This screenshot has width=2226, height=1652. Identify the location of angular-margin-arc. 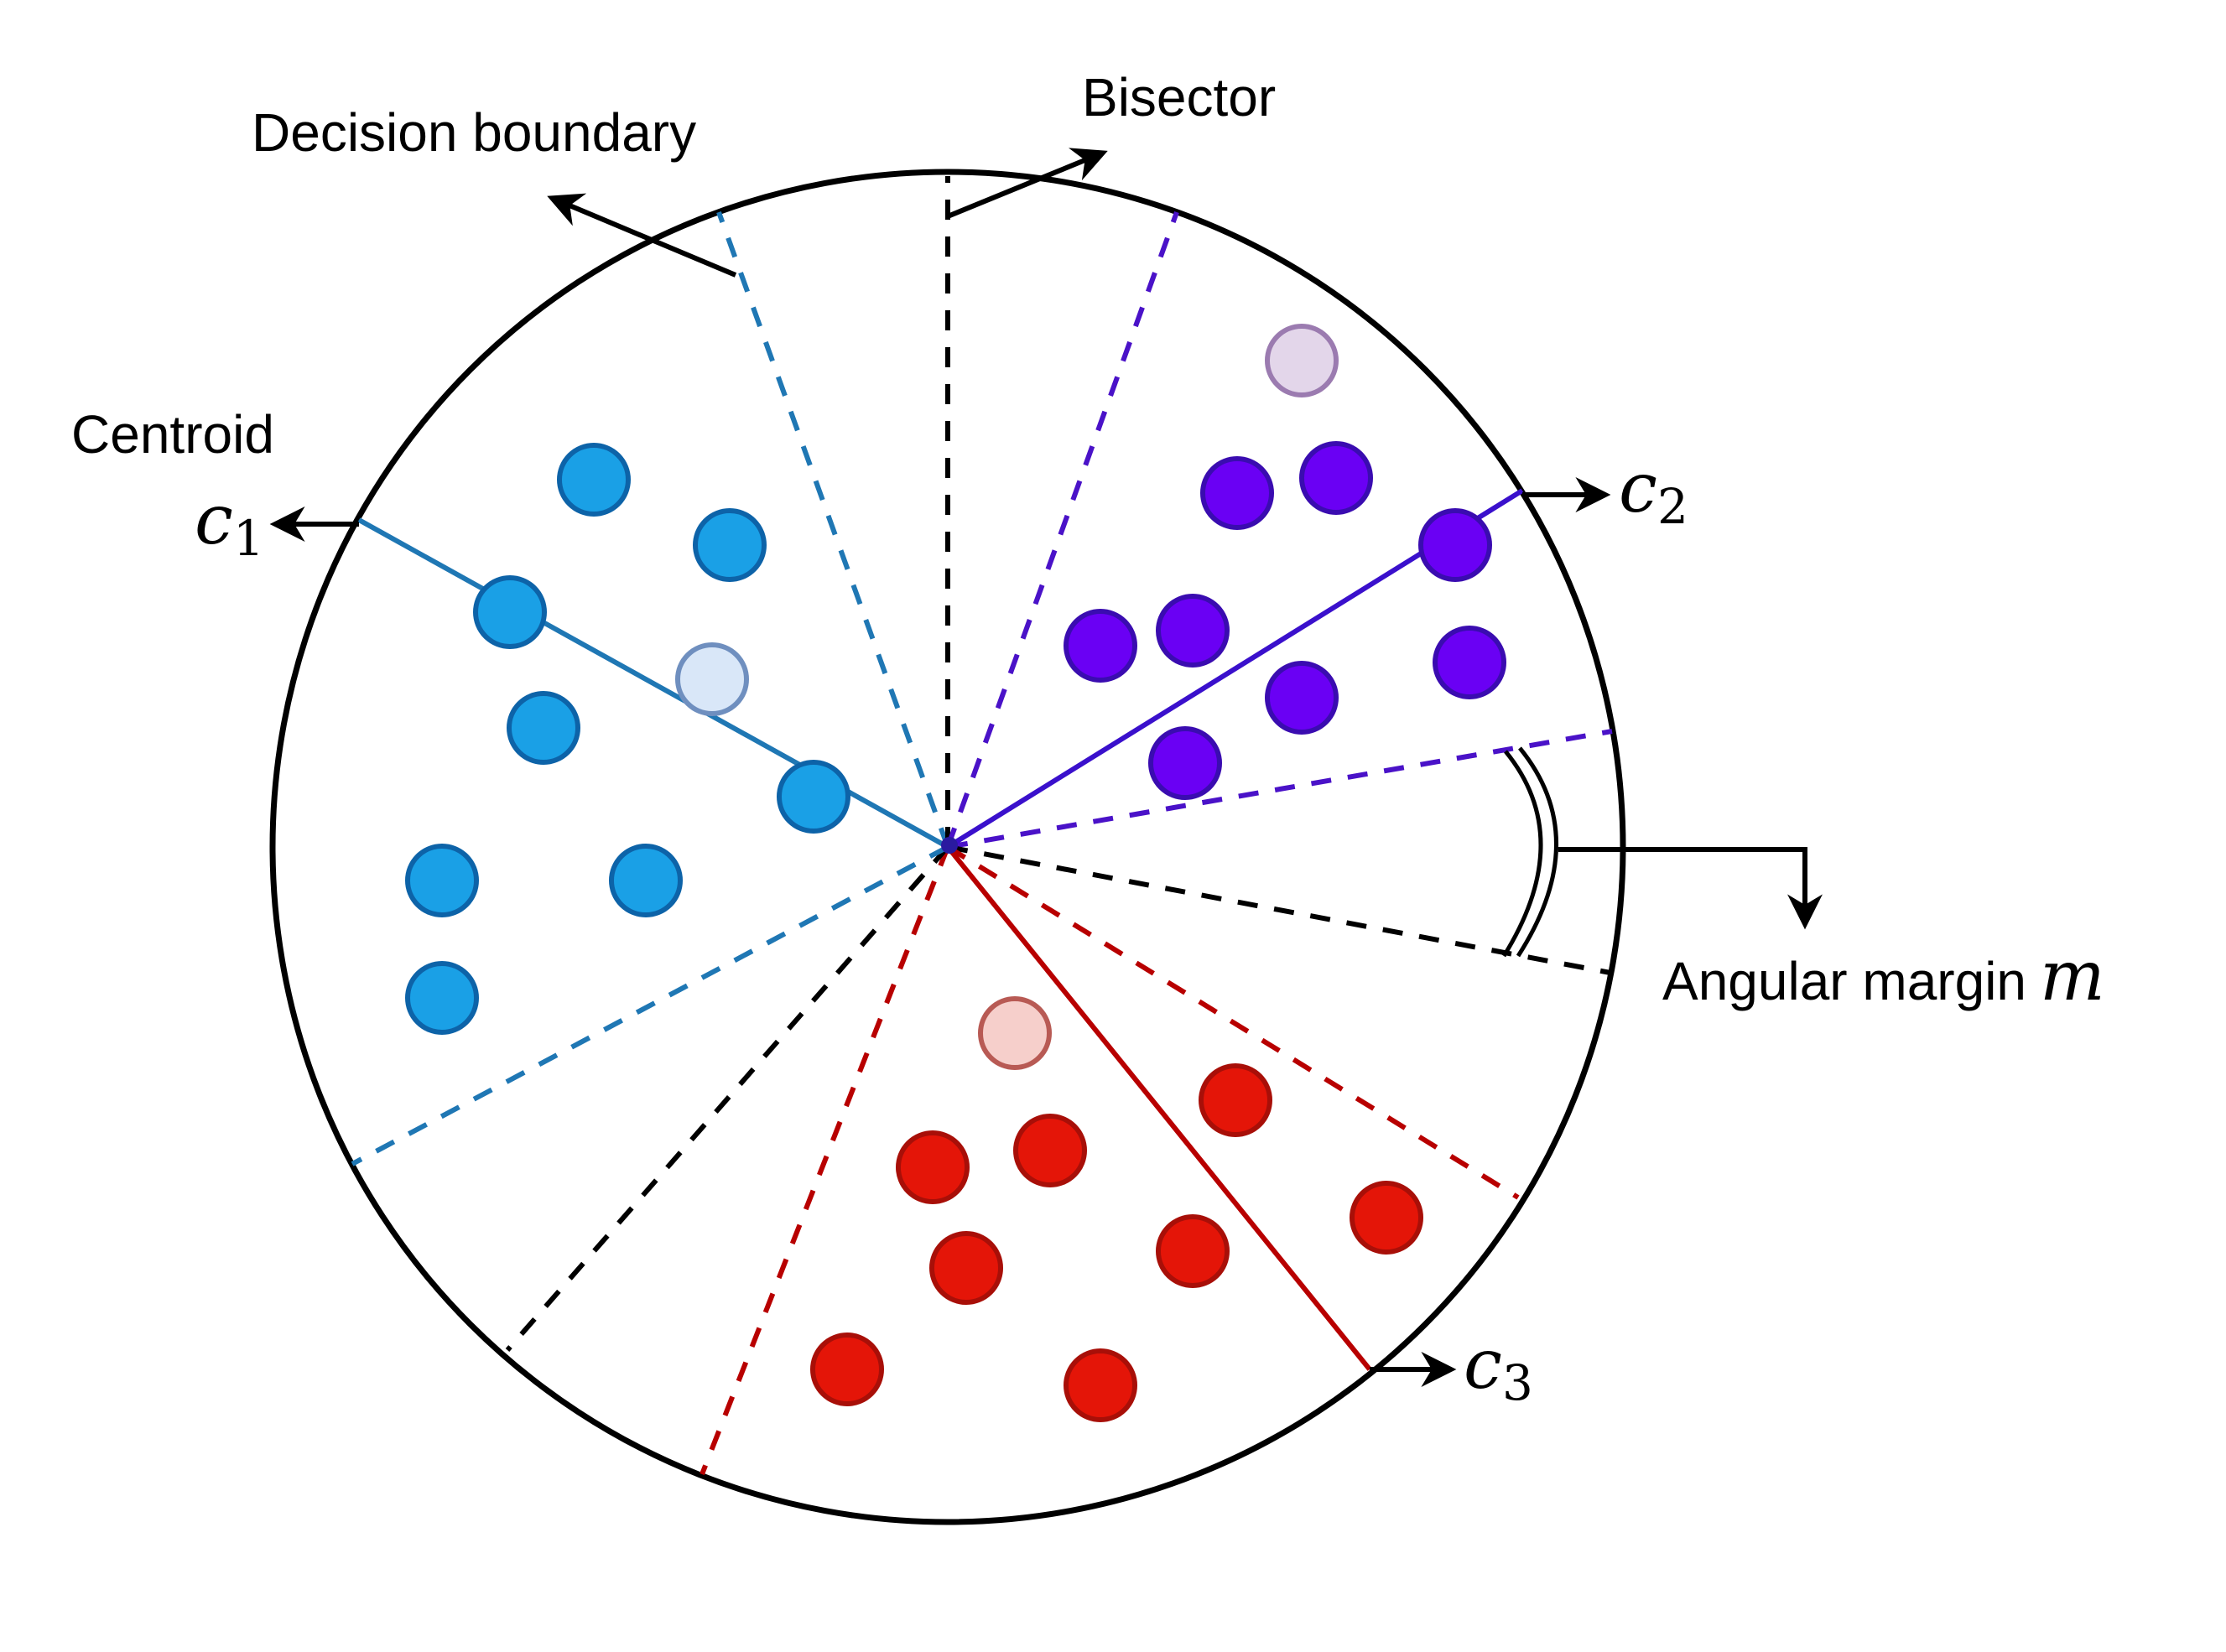
(1529, 852).